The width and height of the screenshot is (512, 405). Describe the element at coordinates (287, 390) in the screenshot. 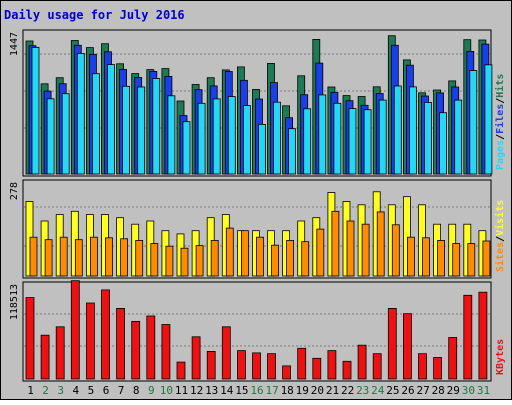

I see `x-tick-label-18: 18` at that location.